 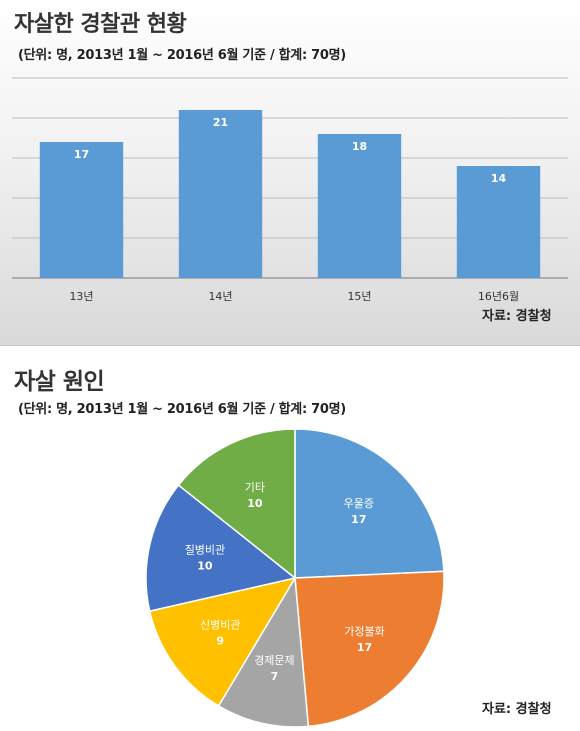 What do you see at coordinates (359, 296) in the screenshot?
I see `x-tick-label: 15년` at bounding box center [359, 296].